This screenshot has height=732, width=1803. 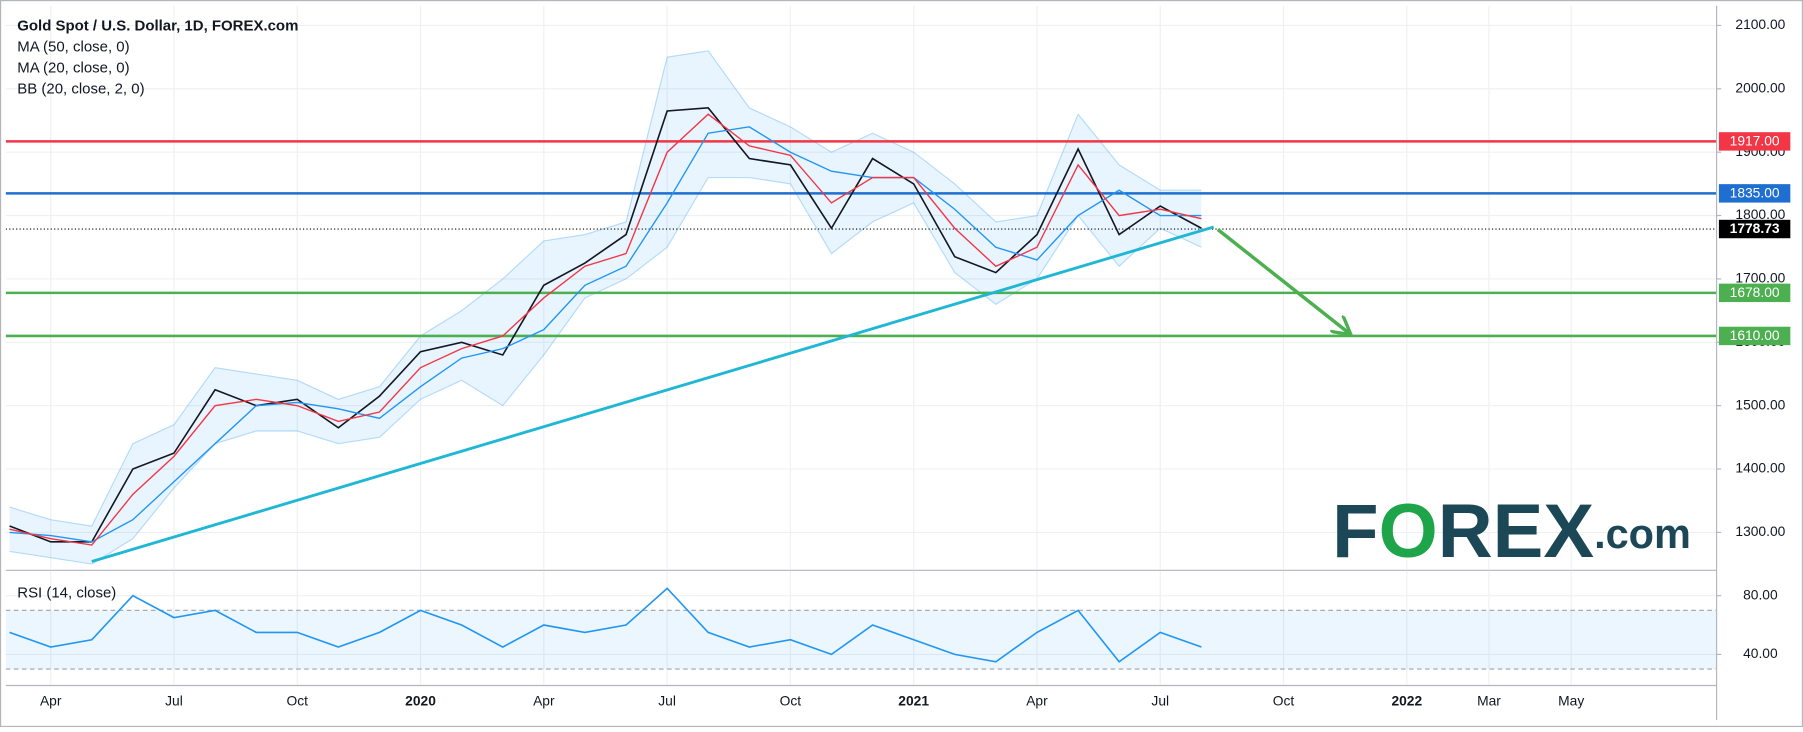 What do you see at coordinates (73, 47) in the screenshot?
I see `legend-entry: MA (50, close, 0)` at bounding box center [73, 47].